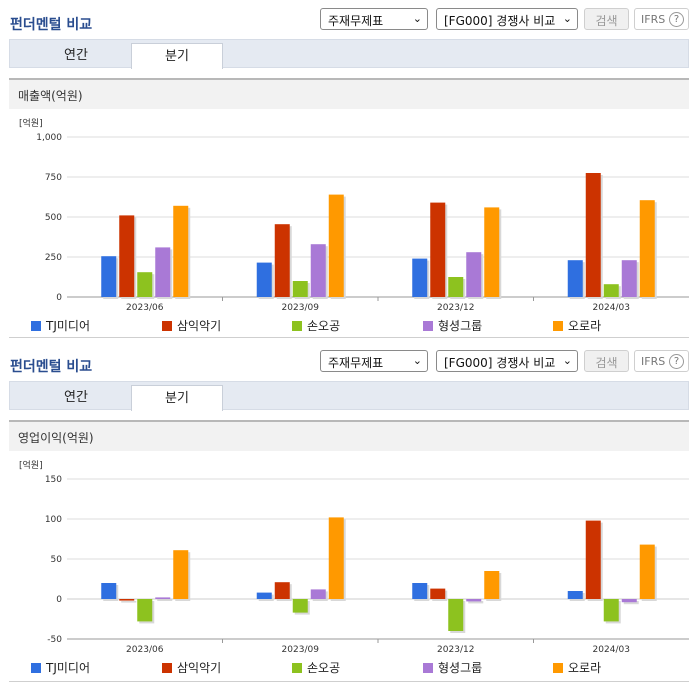 The height and width of the screenshot is (684, 696). What do you see at coordinates (56, 438) in the screenshot?
I see `metric-title: 영업이익(억원)` at bounding box center [56, 438].